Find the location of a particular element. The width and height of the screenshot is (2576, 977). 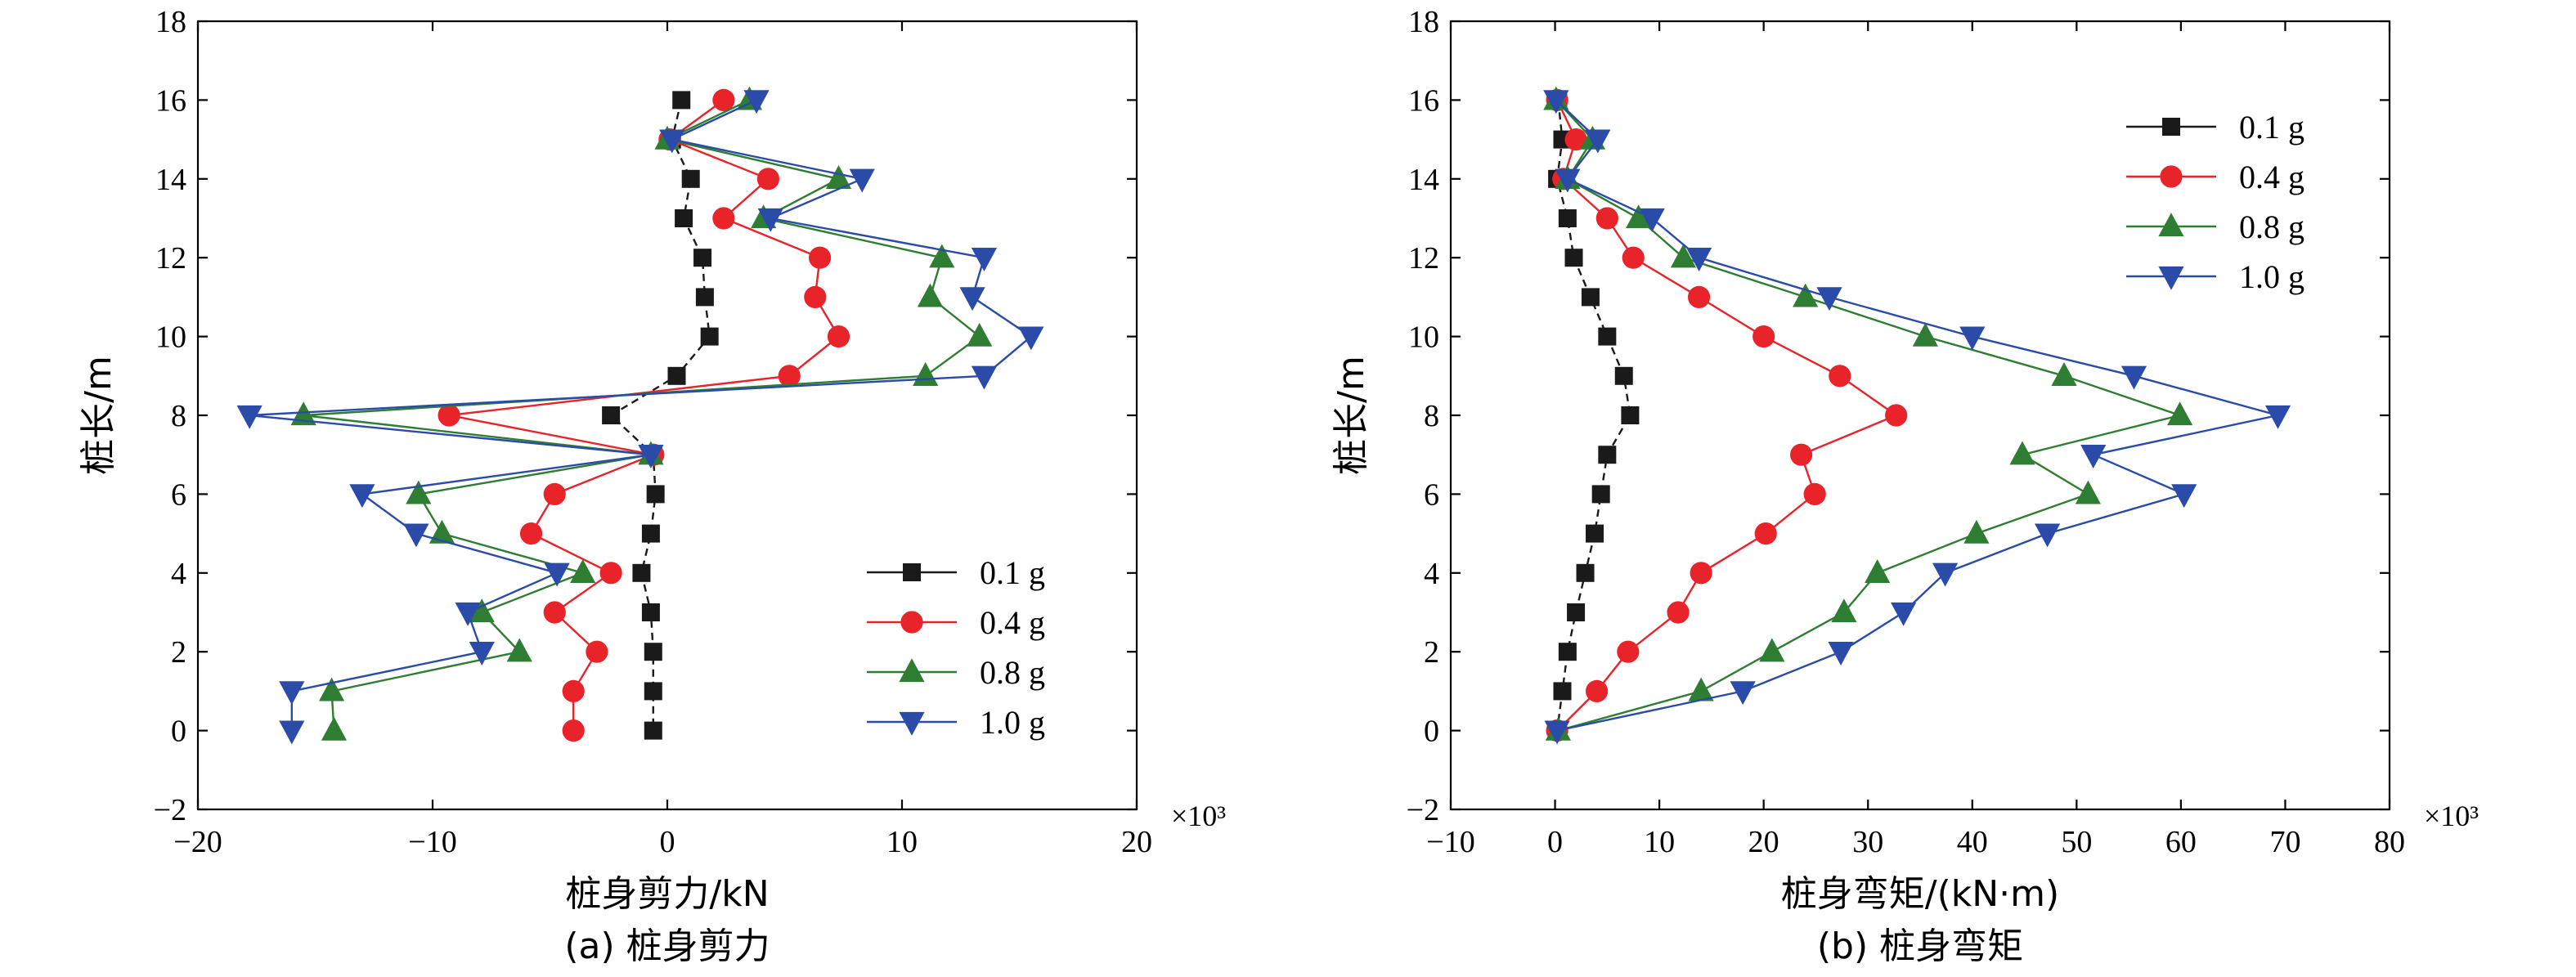

x-tick-label: 20 is located at coordinates (1763, 842).